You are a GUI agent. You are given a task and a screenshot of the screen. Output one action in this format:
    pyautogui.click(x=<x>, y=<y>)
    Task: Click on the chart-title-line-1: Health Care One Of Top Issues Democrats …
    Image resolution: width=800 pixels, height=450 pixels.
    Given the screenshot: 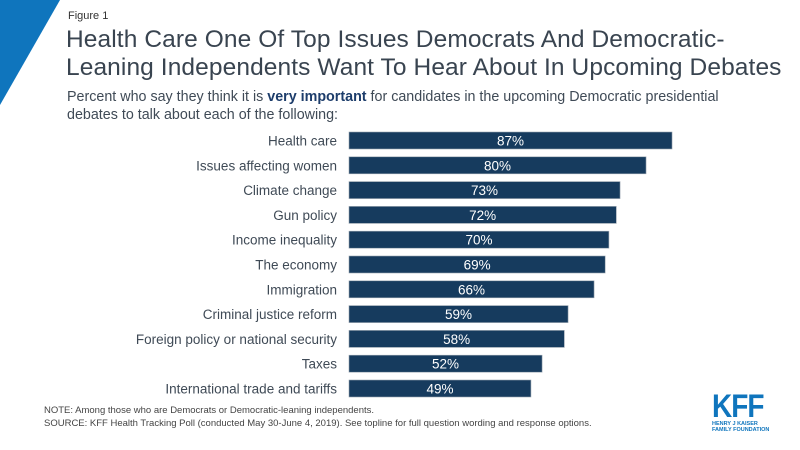 What is the action you would take?
    pyautogui.click(x=395, y=39)
    